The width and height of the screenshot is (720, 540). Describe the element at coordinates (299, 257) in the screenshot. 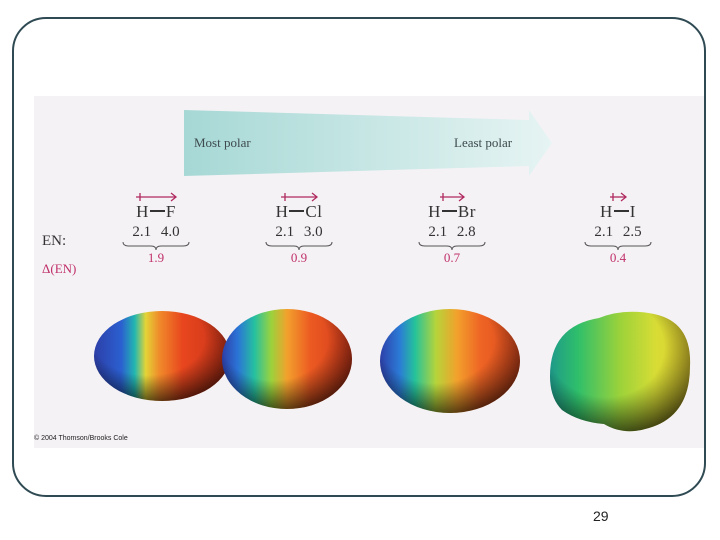

I see `delta-en-value: 0.9` at that location.